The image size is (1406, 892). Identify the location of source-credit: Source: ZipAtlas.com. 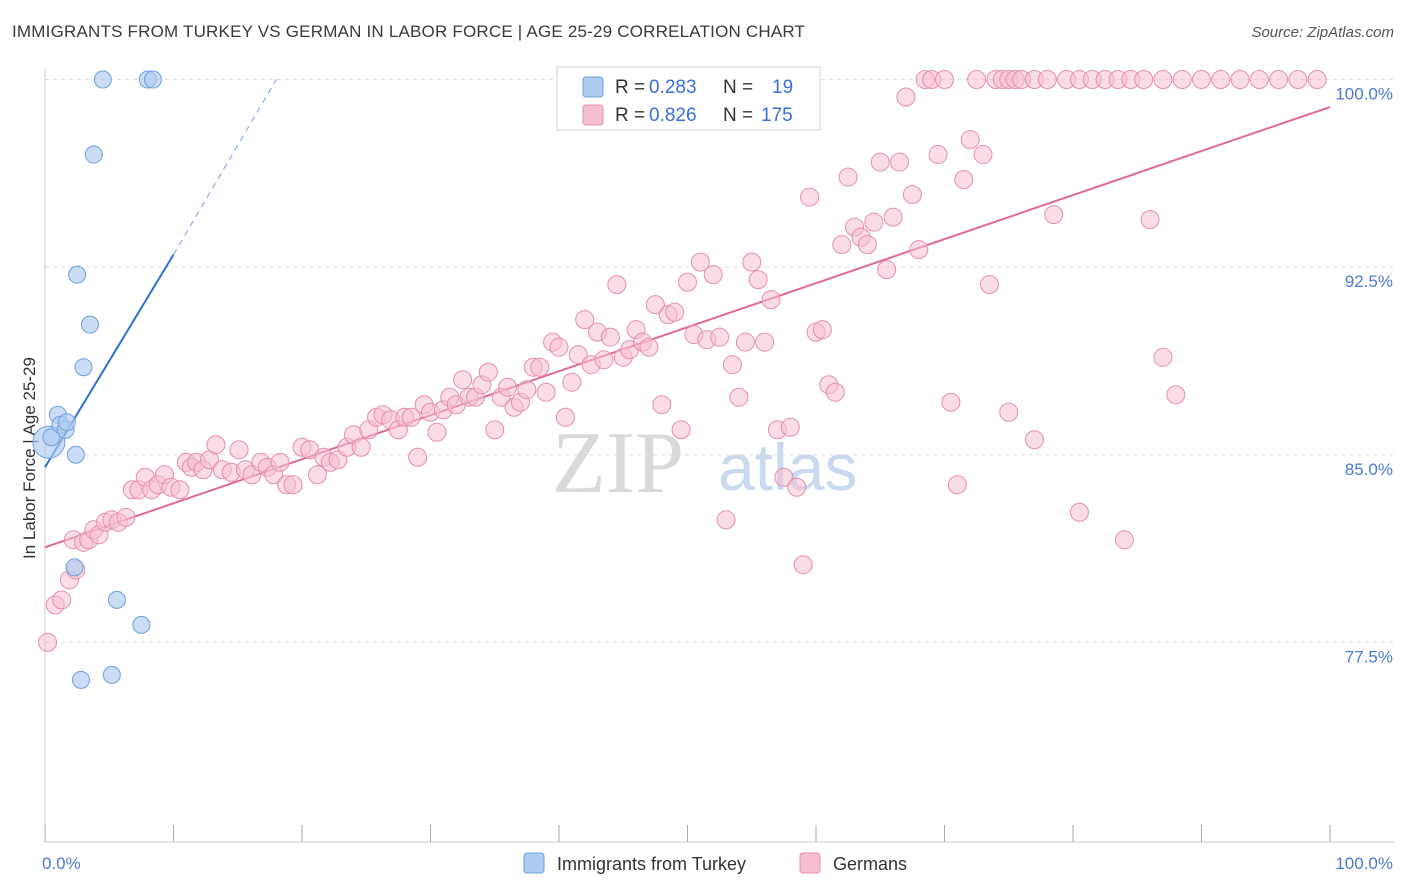
(1322, 32).